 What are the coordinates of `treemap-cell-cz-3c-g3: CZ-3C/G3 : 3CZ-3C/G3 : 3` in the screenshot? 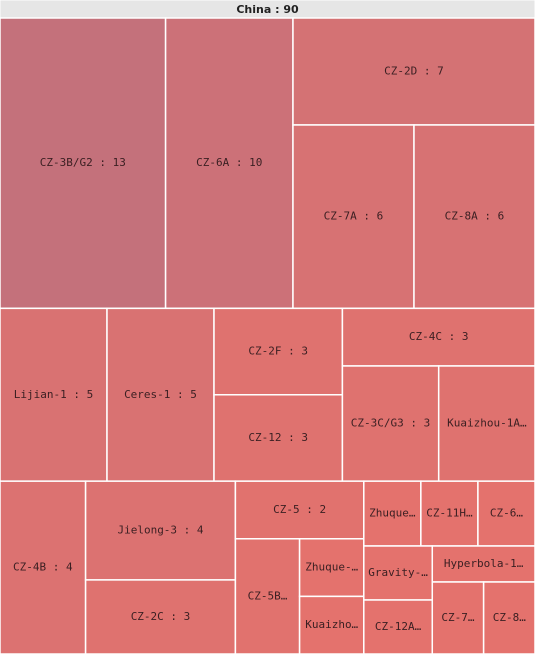 It's located at (390, 423).